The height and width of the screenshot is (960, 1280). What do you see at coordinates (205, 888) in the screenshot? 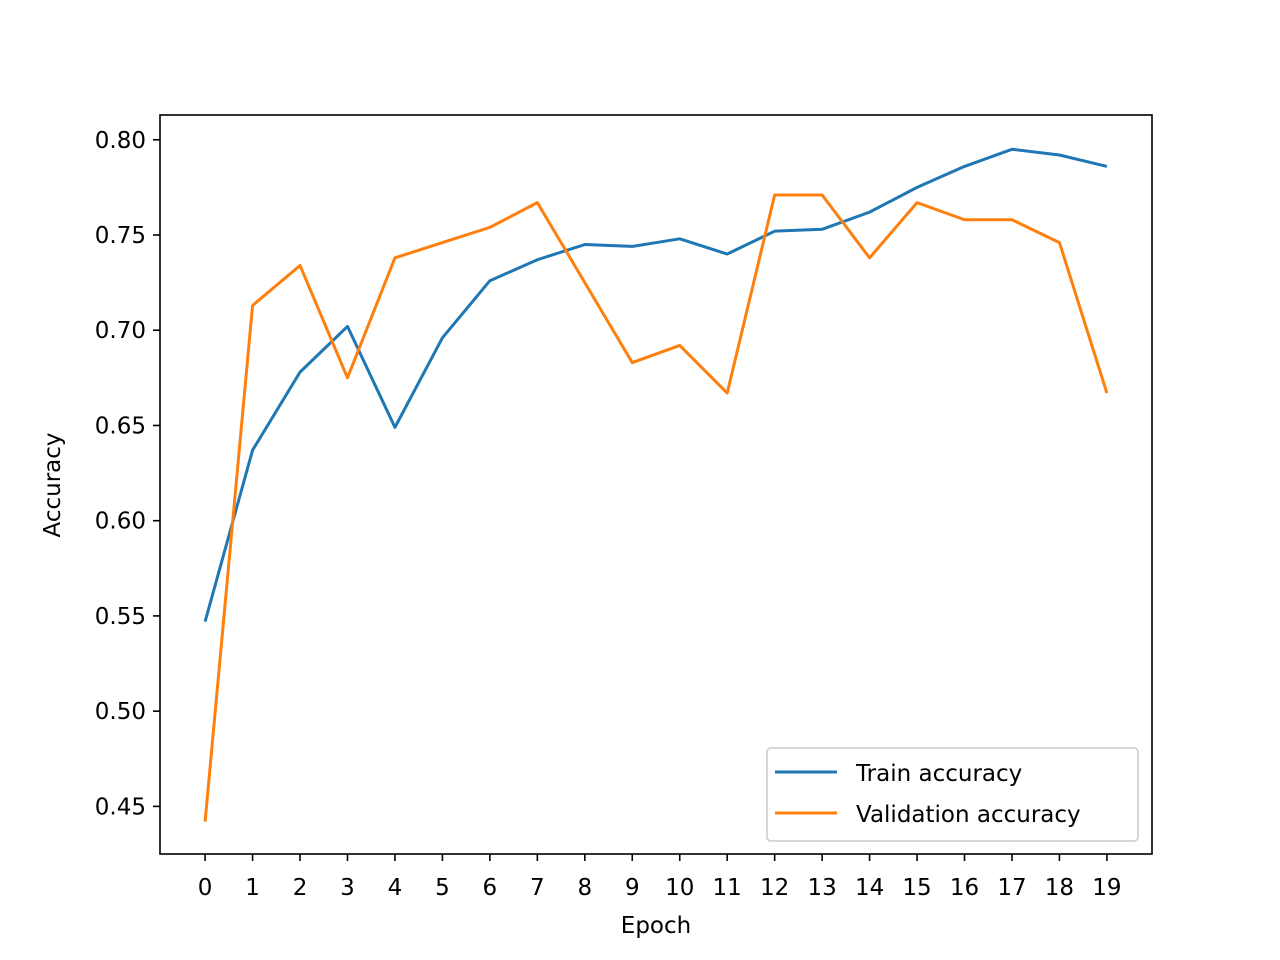
I see `x-tick-label: 0` at bounding box center [205, 888].